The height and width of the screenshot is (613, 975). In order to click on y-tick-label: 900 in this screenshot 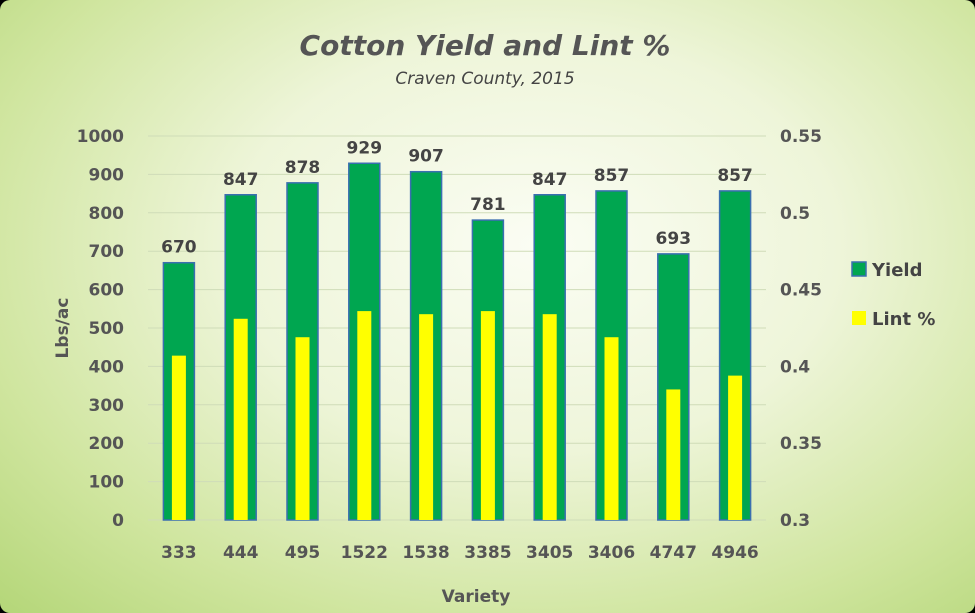, I will do `click(107, 175)`.